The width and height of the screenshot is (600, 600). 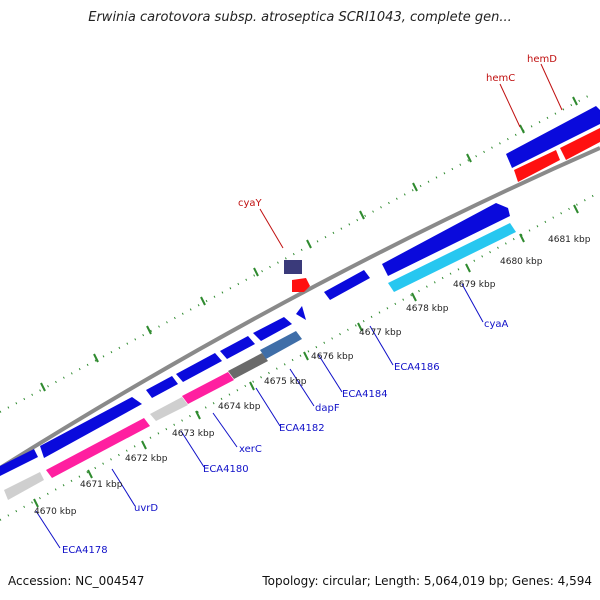 What do you see at coordinates (542, 59) in the screenshot?
I see `gene-label: hemD` at bounding box center [542, 59].